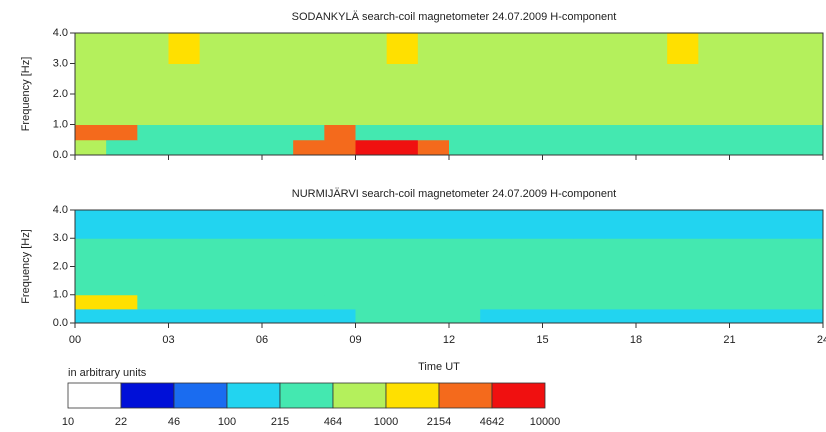 This screenshot has width=826, height=432. What do you see at coordinates (60, 238) in the screenshot?
I see `y-tick-label: 3.0` at bounding box center [60, 238].